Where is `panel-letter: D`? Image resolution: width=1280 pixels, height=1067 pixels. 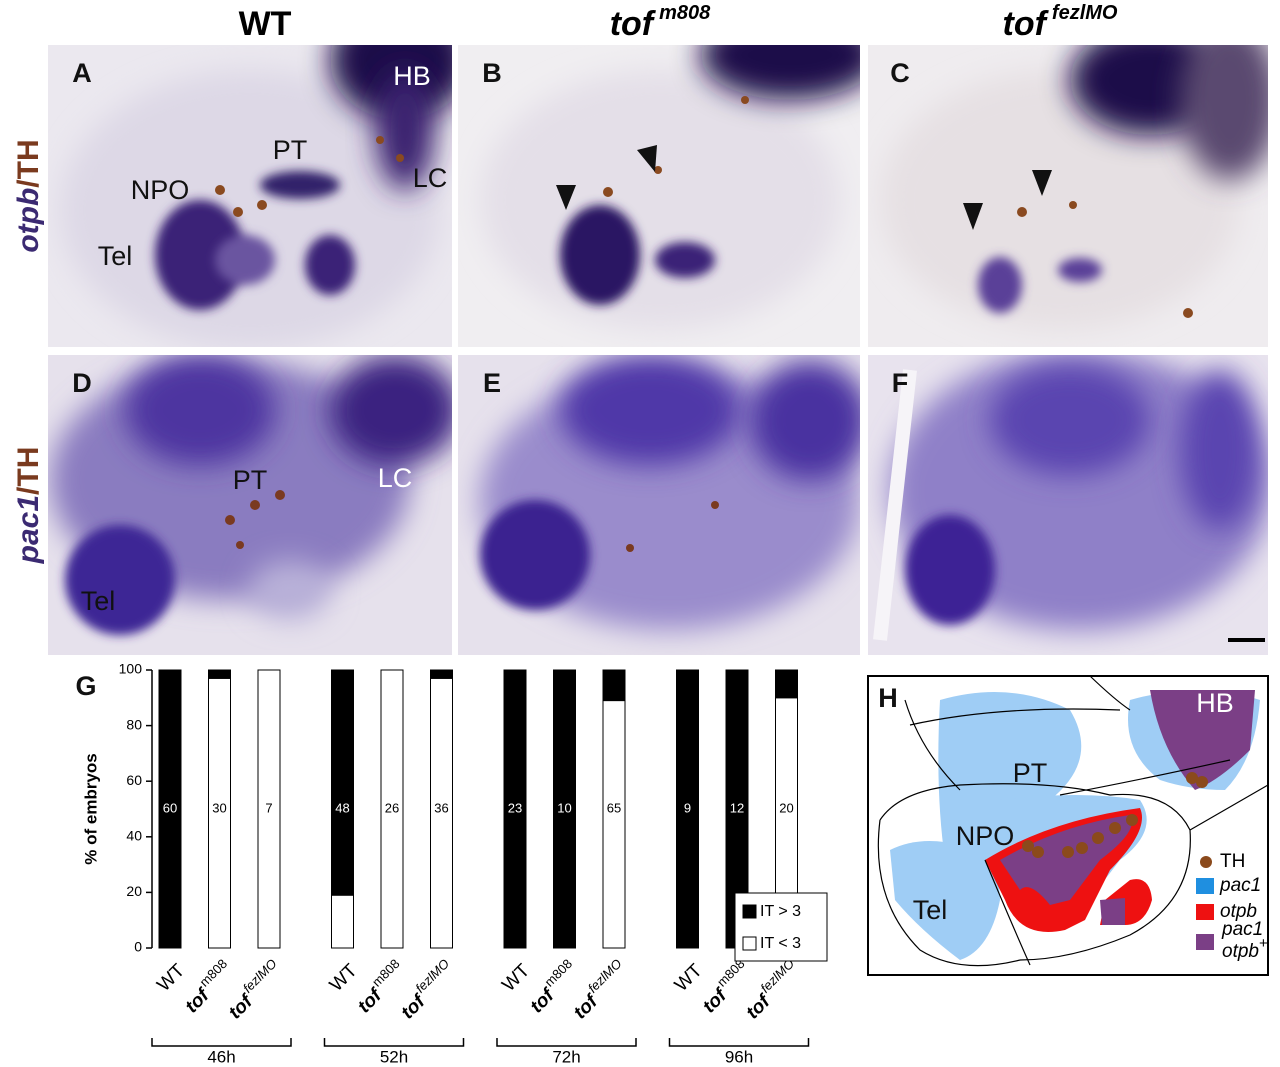 panel-letter: D is located at coordinates (82, 383).